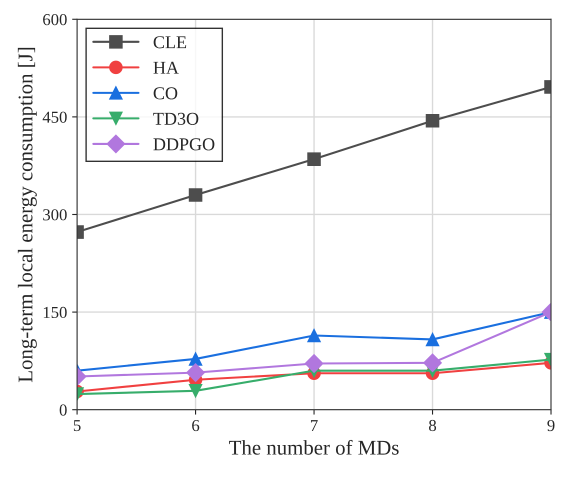 Image resolution: width=571 pixels, height=482 pixels. What do you see at coordinates (166, 93) in the screenshot?
I see `legend-label: CO` at bounding box center [166, 93].